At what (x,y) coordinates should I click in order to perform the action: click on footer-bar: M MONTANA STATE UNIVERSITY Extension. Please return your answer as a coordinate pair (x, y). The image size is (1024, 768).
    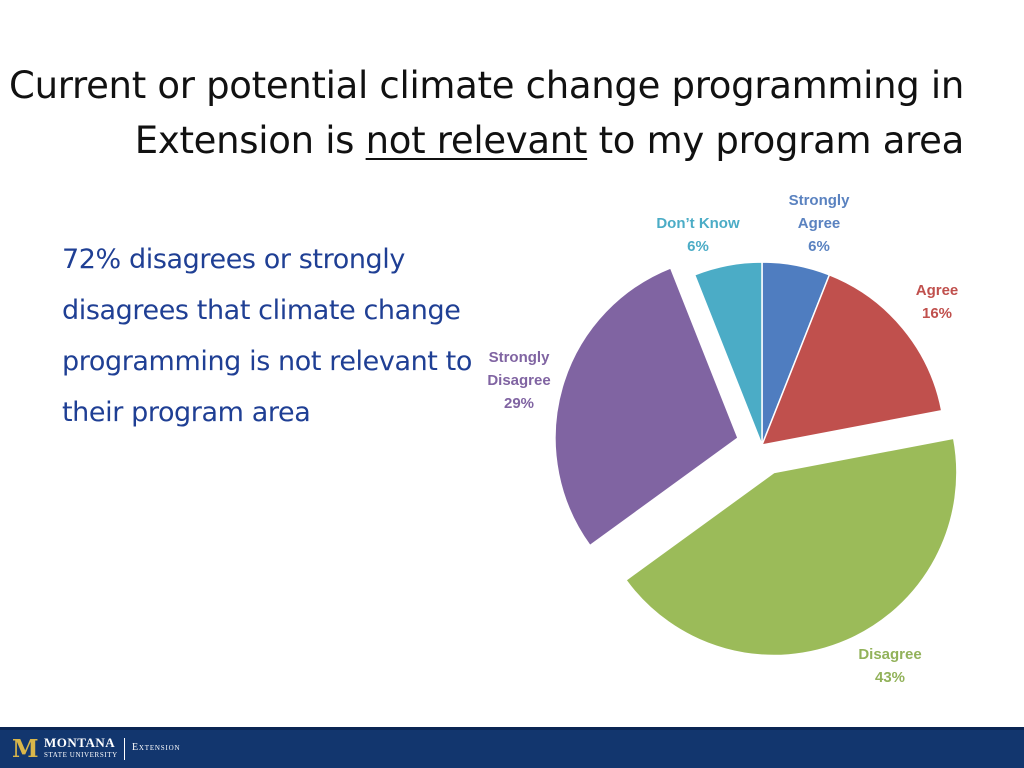
    Looking at the image, I should click on (512, 747).